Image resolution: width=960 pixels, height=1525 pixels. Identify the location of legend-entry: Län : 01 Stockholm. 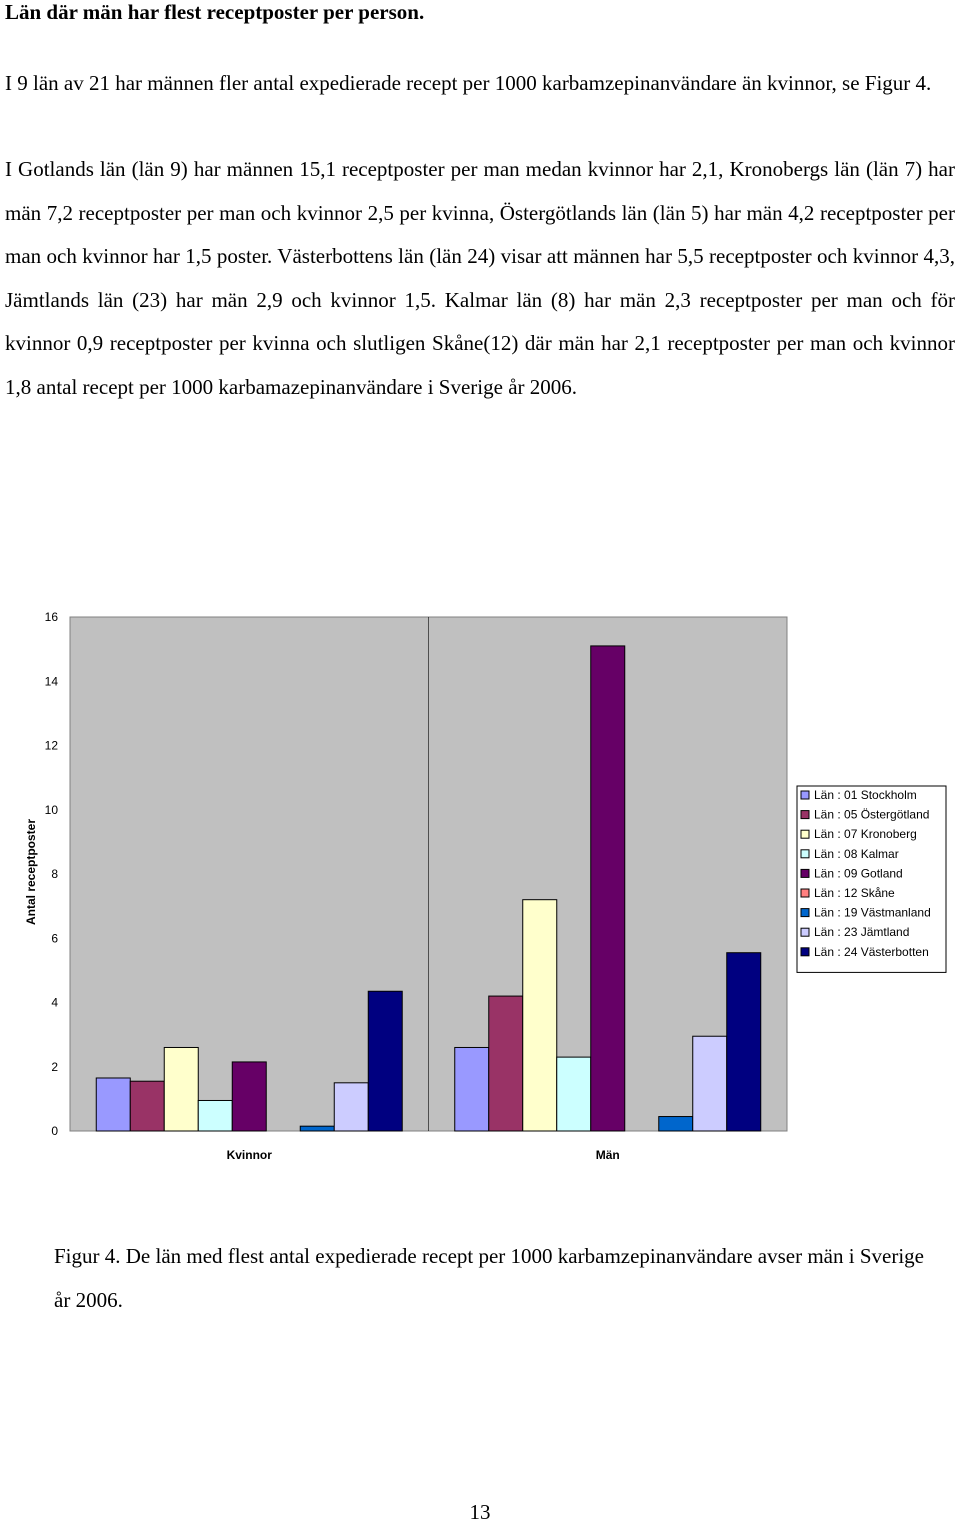
(865, 795).